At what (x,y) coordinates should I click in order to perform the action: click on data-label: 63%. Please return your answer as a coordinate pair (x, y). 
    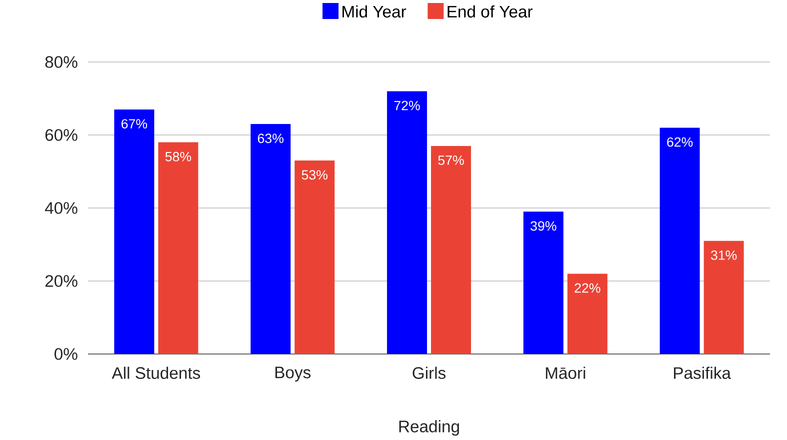
    Looking at the image, I should click on (271, 139).